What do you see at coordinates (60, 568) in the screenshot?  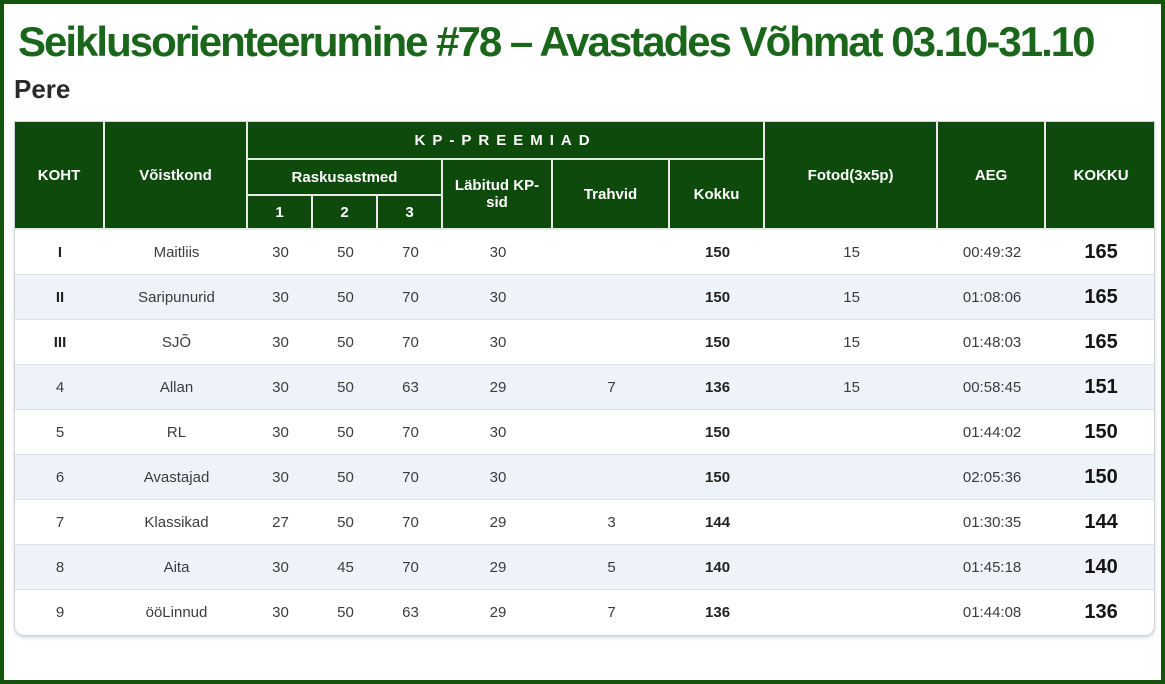 I see `cell-koht: 8` at bounding box center [60, 568].